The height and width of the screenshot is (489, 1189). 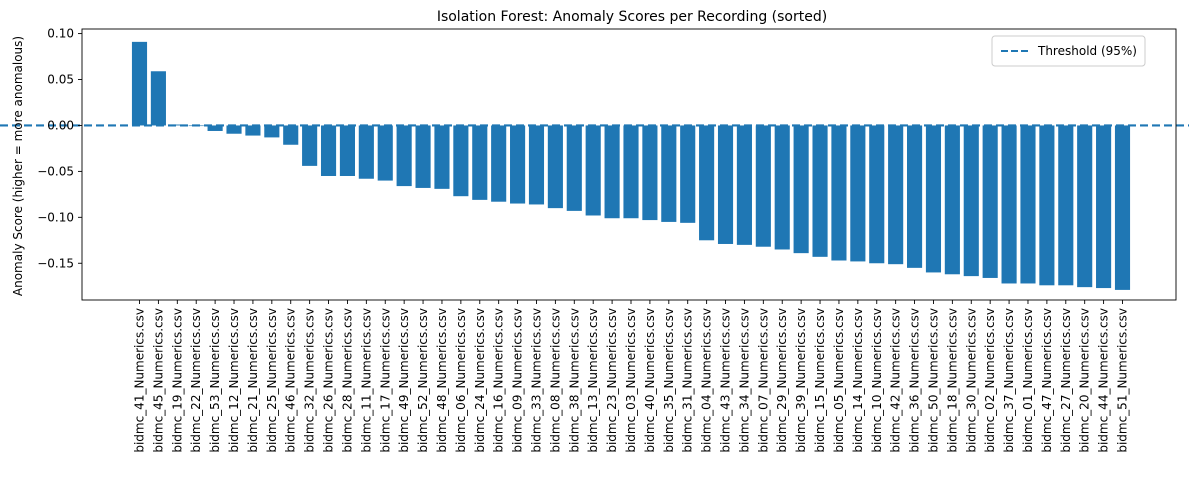 I want to click on x-tick-label: bidmc_45_Numerics.csv, so click(x=158, y=380).